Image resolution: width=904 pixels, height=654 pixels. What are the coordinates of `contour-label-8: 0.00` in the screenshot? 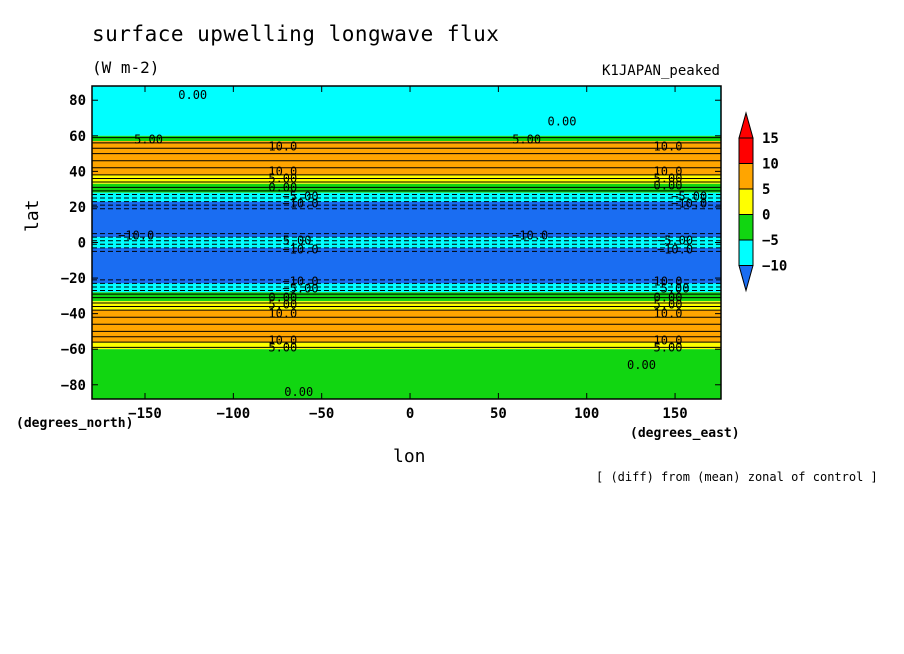 It's located at (282, 187).